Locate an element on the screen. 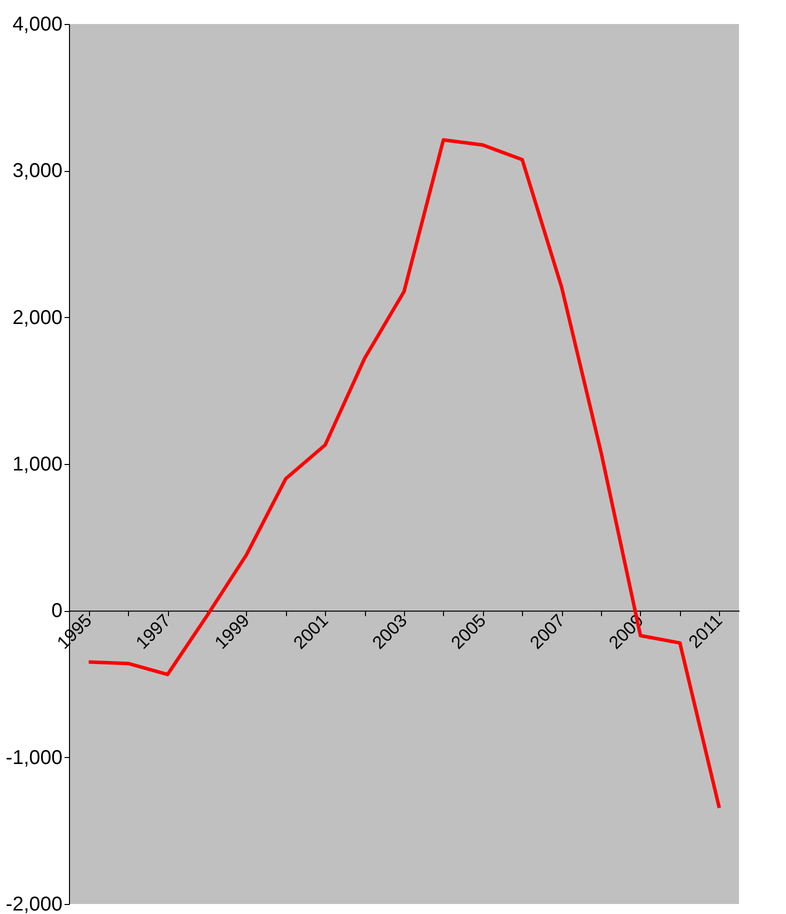  y-tick-label: 1,000 is located at coordinates (37, 465).